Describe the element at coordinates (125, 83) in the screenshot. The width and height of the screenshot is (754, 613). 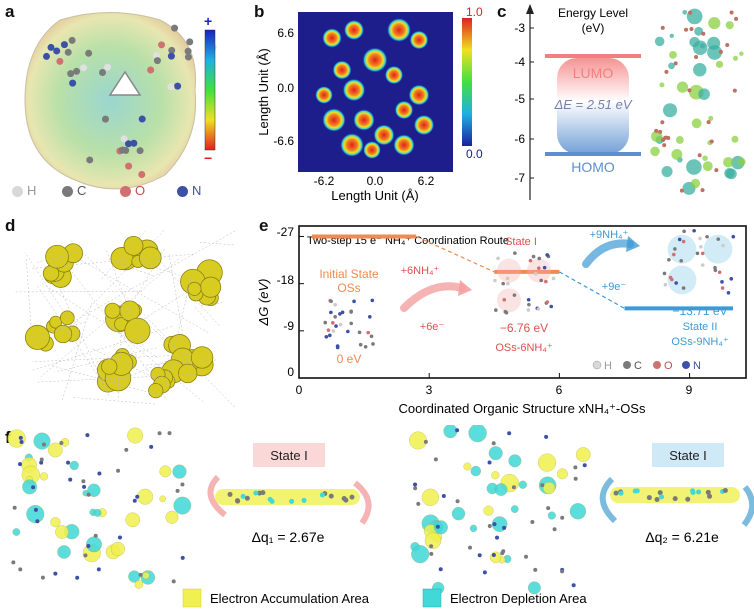
I see `central-pore` at that location.